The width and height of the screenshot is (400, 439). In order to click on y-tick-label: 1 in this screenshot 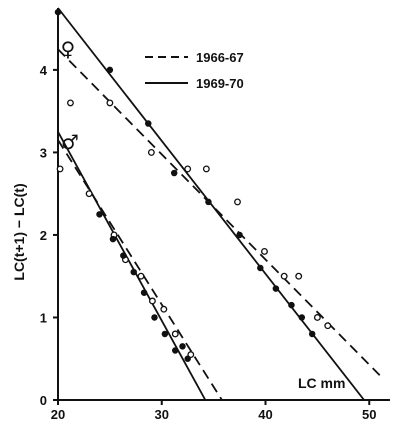, I will do `click(43, 317)`.